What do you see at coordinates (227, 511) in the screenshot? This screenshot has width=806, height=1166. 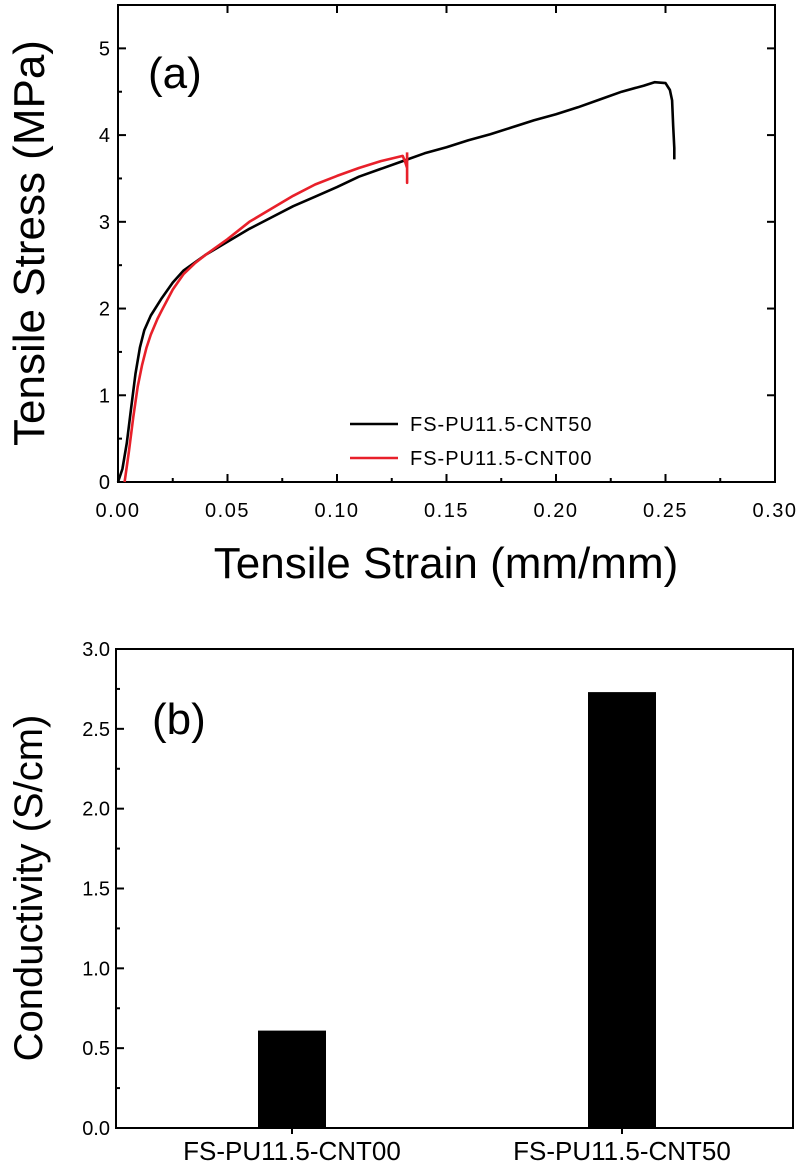 I see `x-tick-label: 0.05` at bounding box center [227, 511].